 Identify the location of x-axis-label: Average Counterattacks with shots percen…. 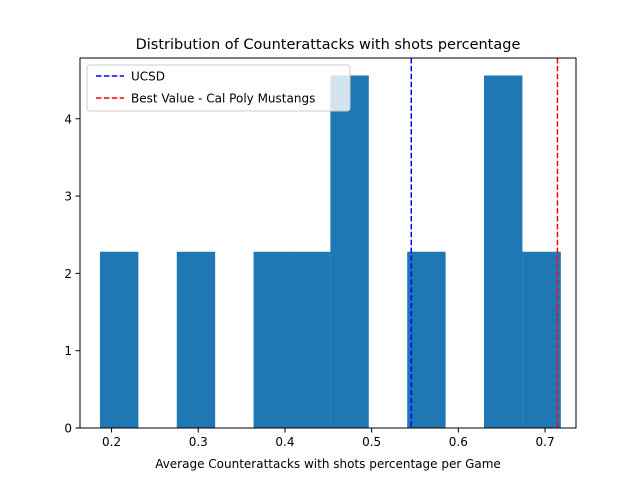
(328, 464).